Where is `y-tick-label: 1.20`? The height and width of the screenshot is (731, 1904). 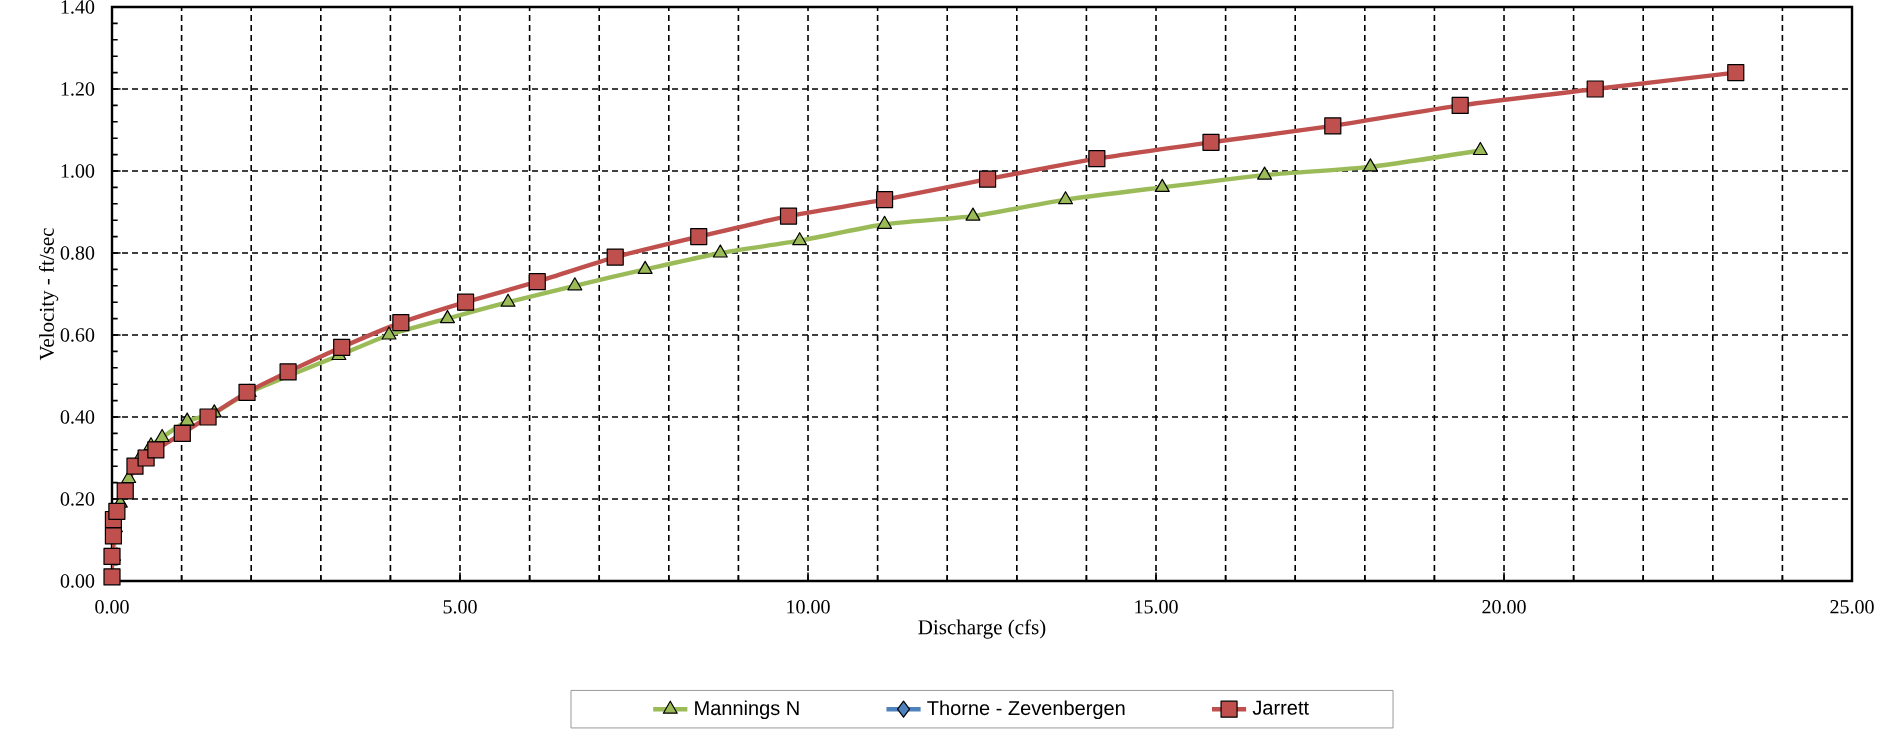
y-tick-label: 1.20 is located at coordinates (78, 89).